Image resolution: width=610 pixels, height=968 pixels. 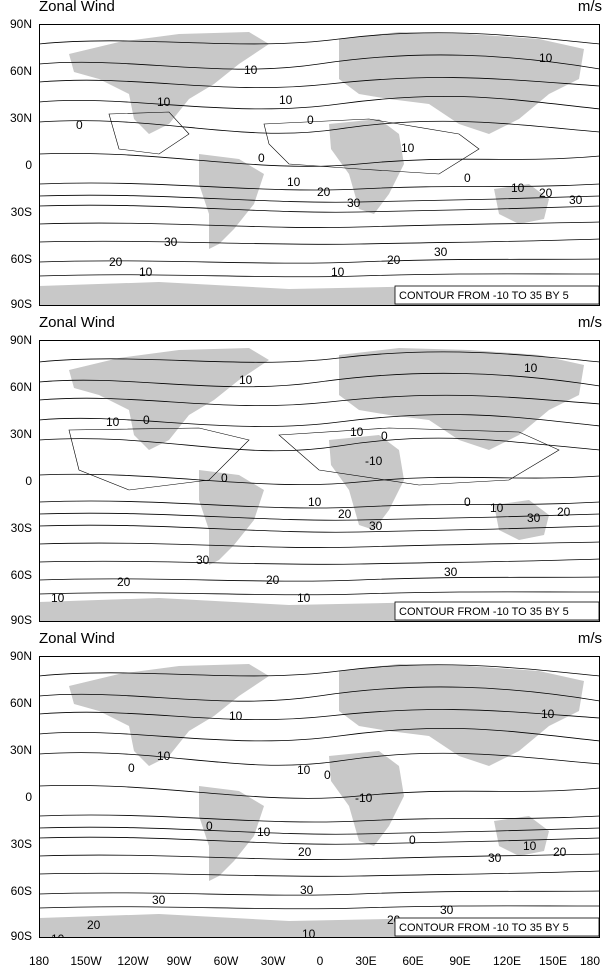 I want to click on x-tick-label: 150E, so click(x=553, y=961).